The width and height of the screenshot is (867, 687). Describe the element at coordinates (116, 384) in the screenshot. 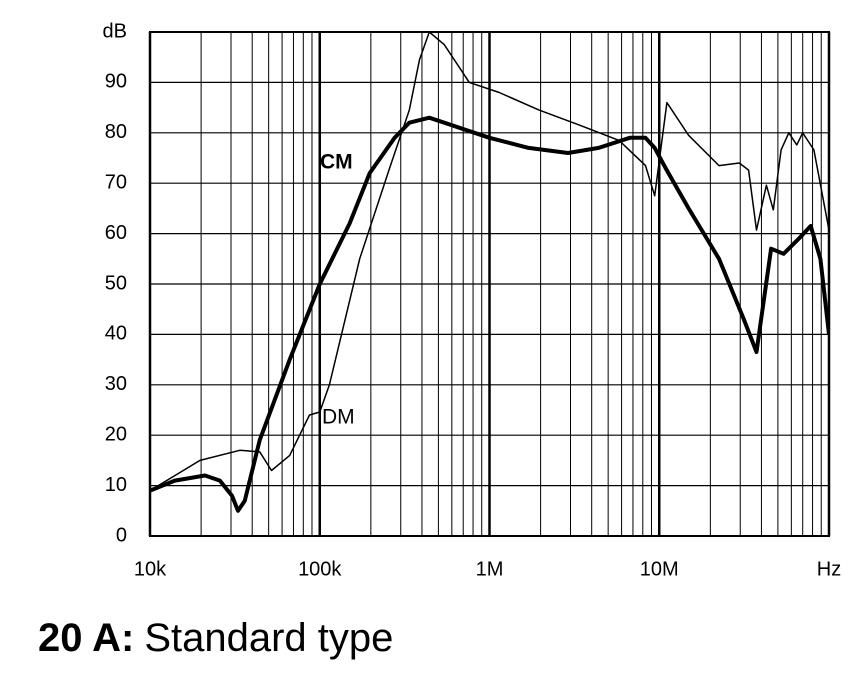

I see `y-tick-label: 30` at that location.